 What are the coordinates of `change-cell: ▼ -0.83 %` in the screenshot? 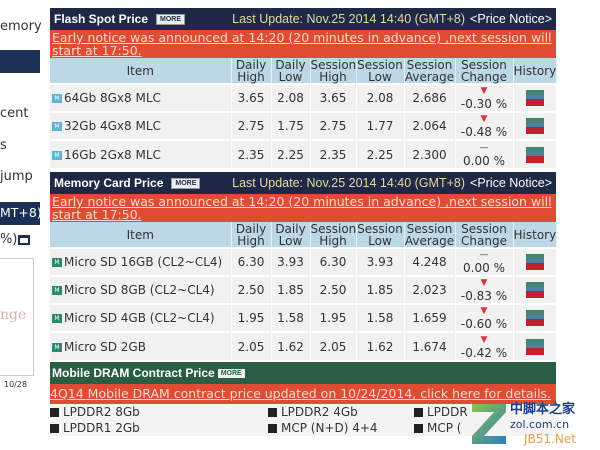 It's located at (484, 289).